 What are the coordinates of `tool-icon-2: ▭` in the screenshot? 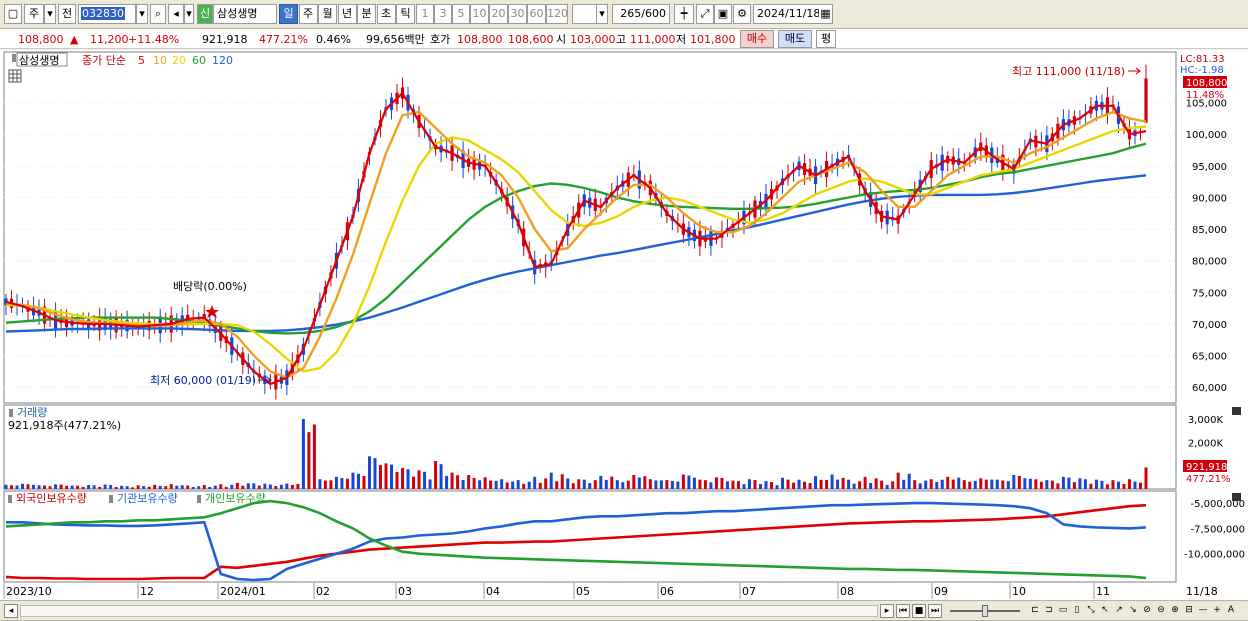 It's located at (1063, 610).